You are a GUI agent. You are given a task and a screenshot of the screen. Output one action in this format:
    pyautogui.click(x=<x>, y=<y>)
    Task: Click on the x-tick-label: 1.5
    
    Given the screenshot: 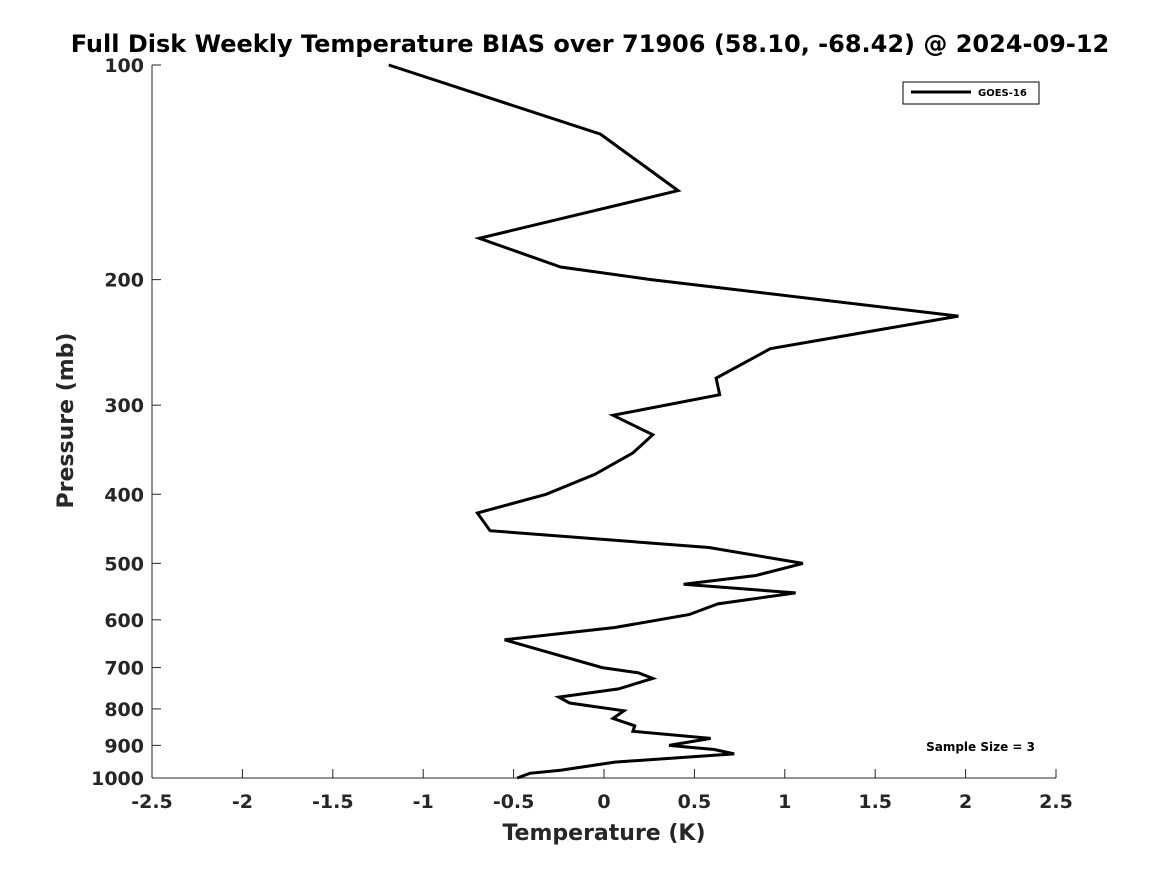 What is the action you would take?
    pyautogui.click(x=875, y=802)
    